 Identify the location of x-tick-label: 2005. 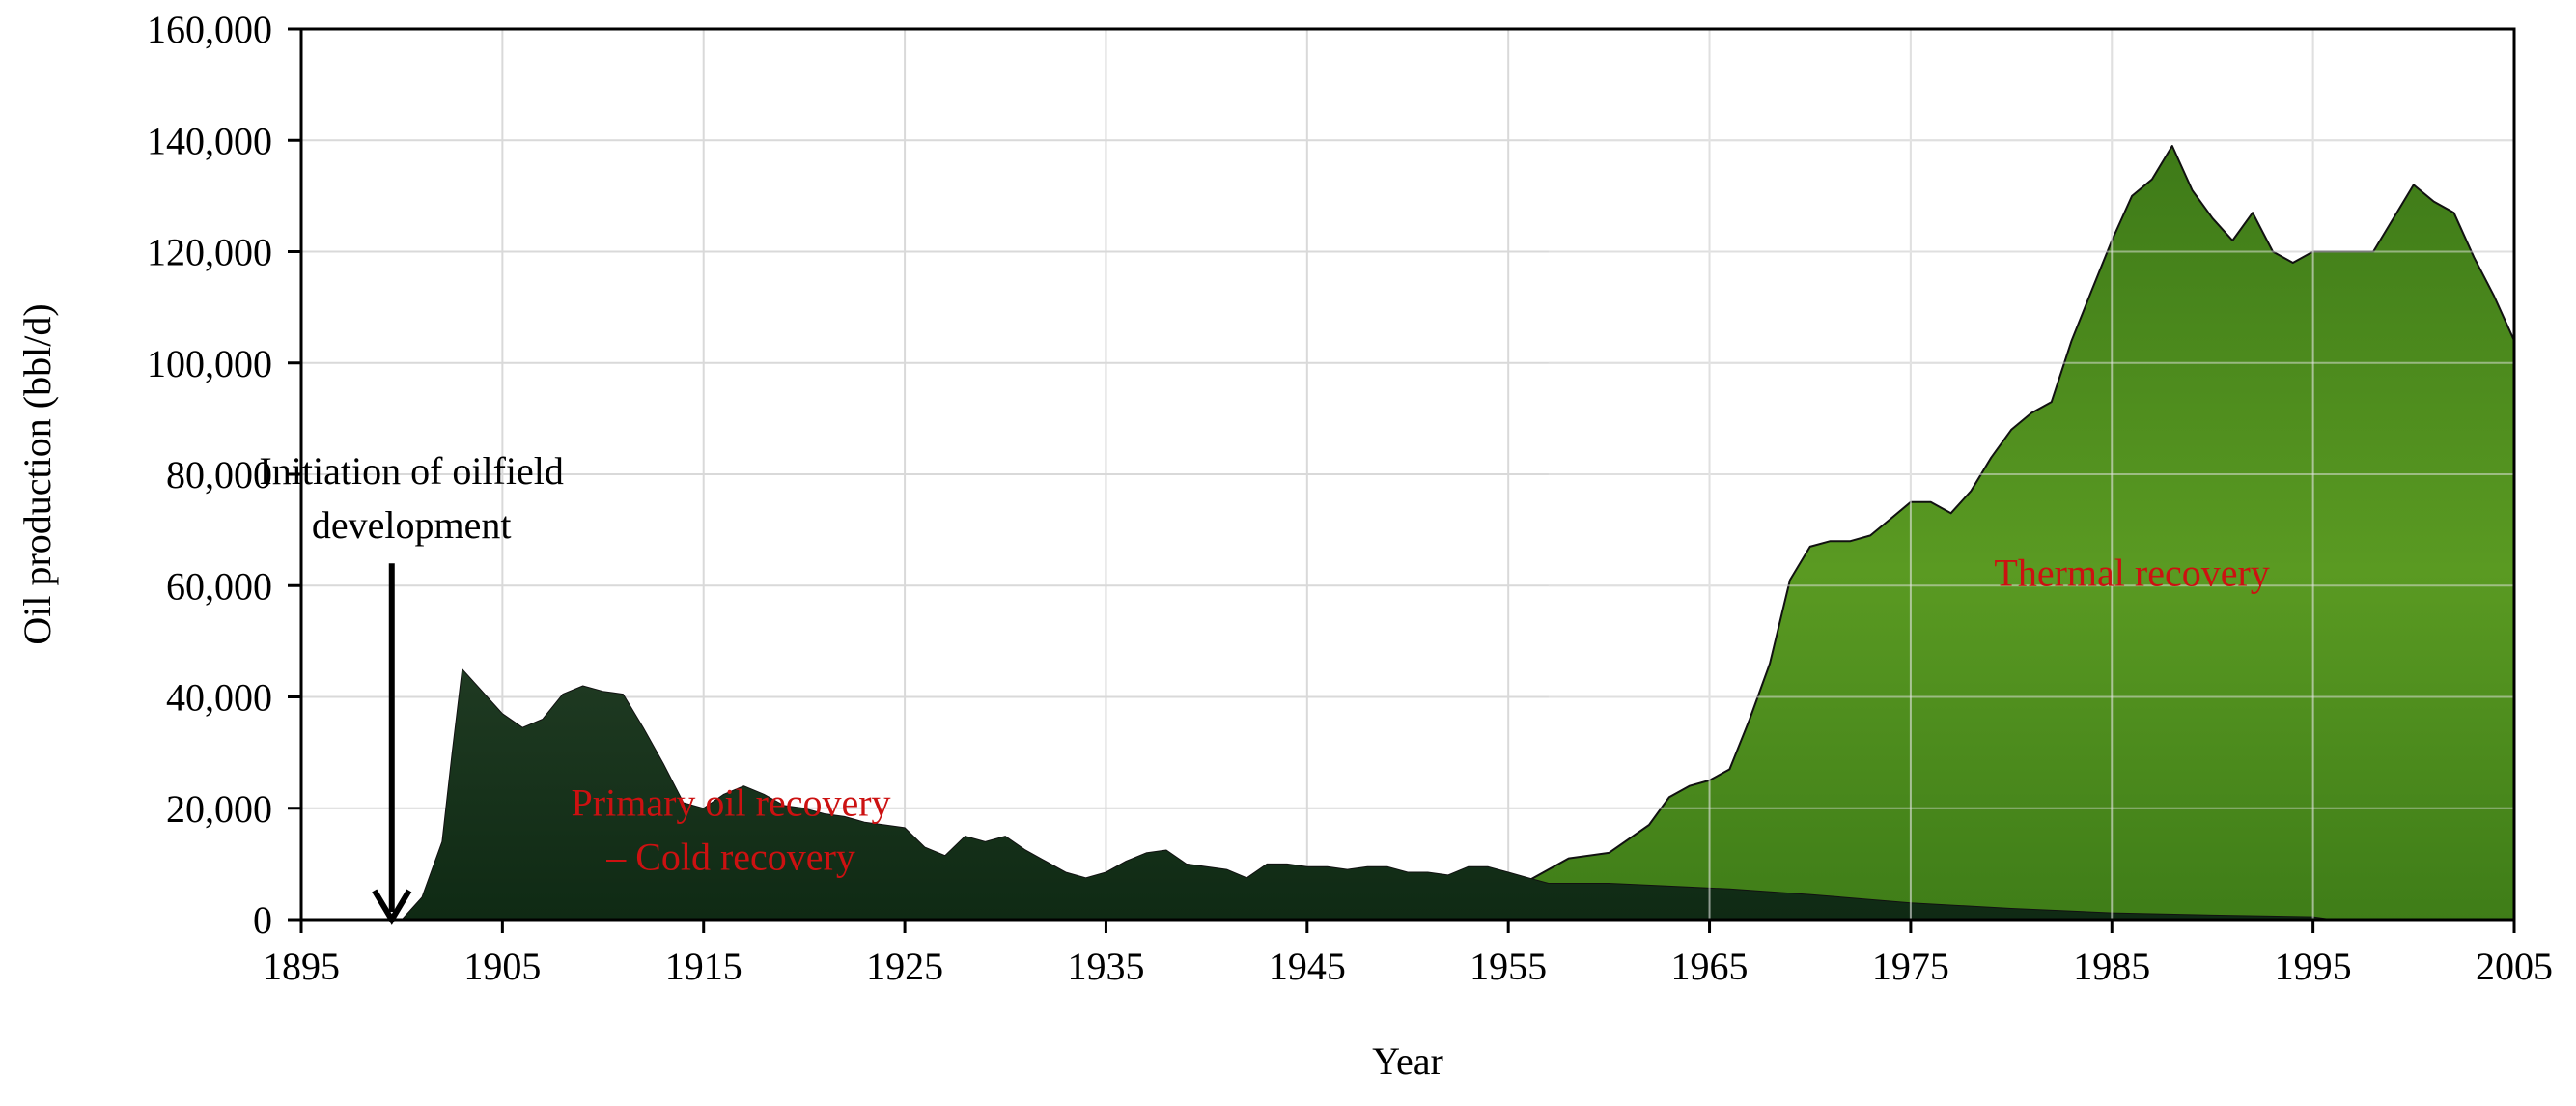
(2515, 967).